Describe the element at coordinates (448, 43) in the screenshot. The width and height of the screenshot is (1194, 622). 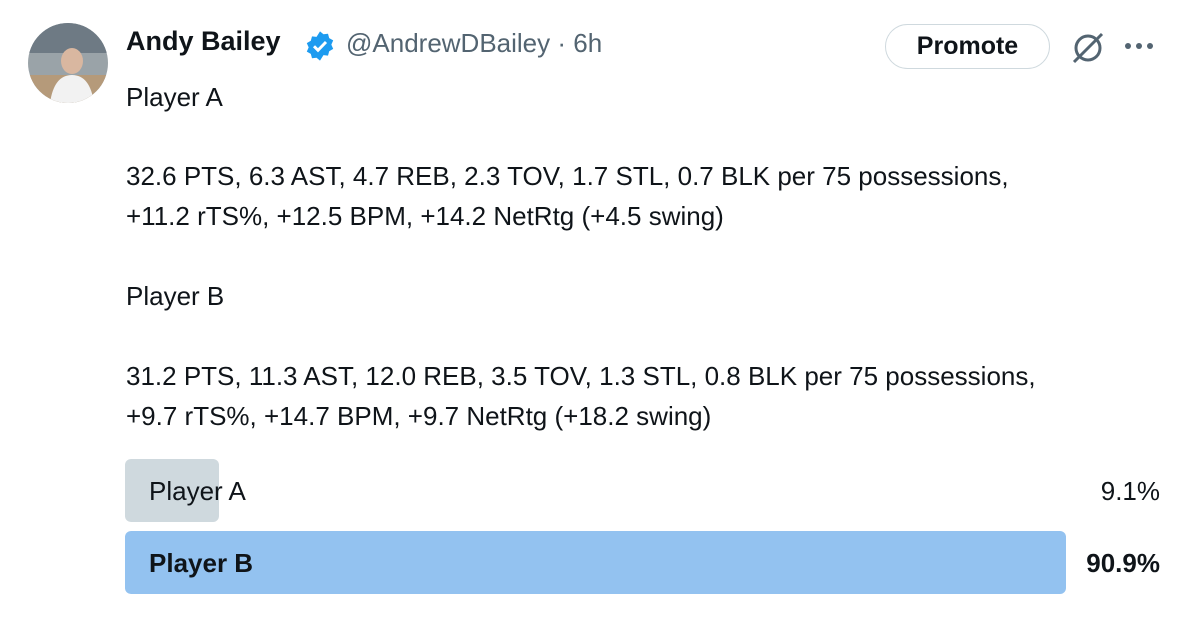
I see `handle: @AndrewDBailey` at that location.